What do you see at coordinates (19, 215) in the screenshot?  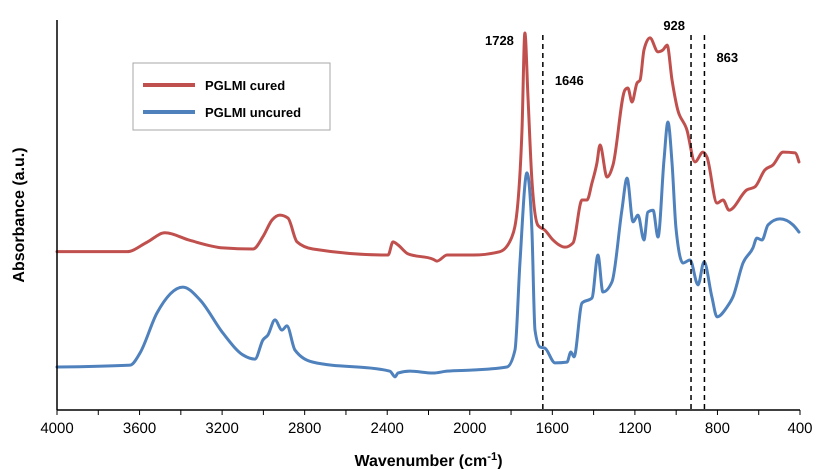 I see `y-axis-title: Absorbance (a.u.)` at bounding box center [19, 215].